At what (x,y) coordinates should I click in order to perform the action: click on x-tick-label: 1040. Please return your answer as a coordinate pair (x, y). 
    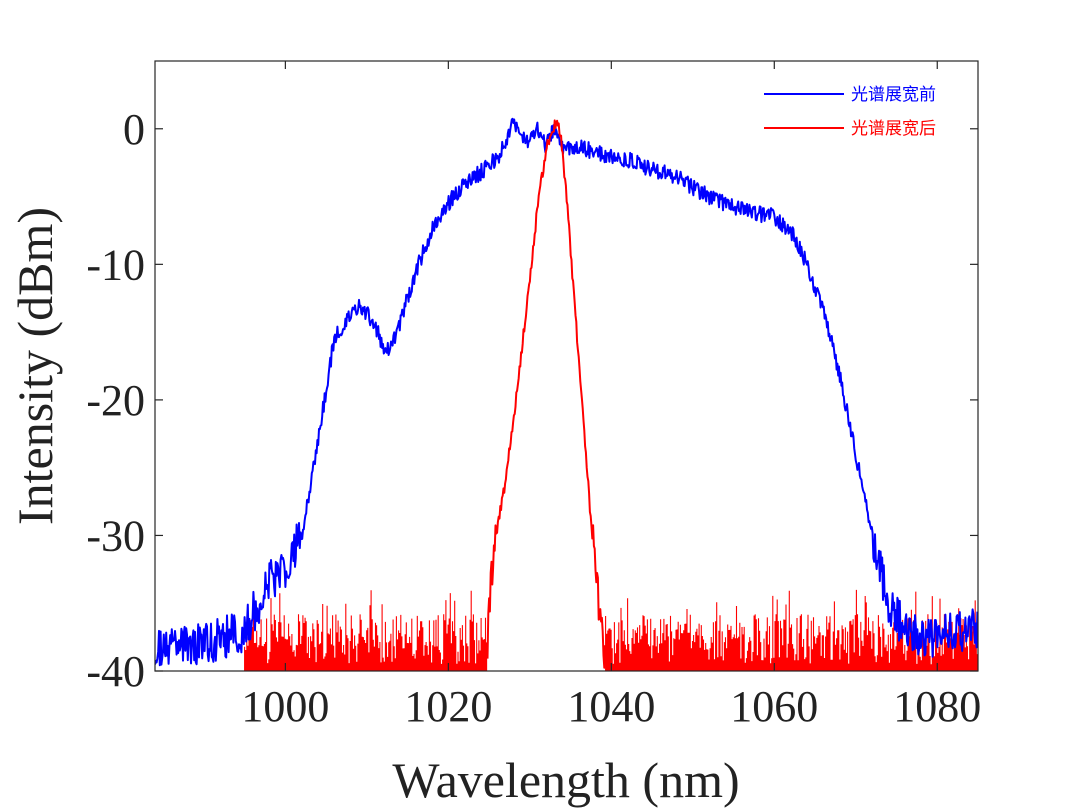
    Looking at the image, I should click on (611, 706).